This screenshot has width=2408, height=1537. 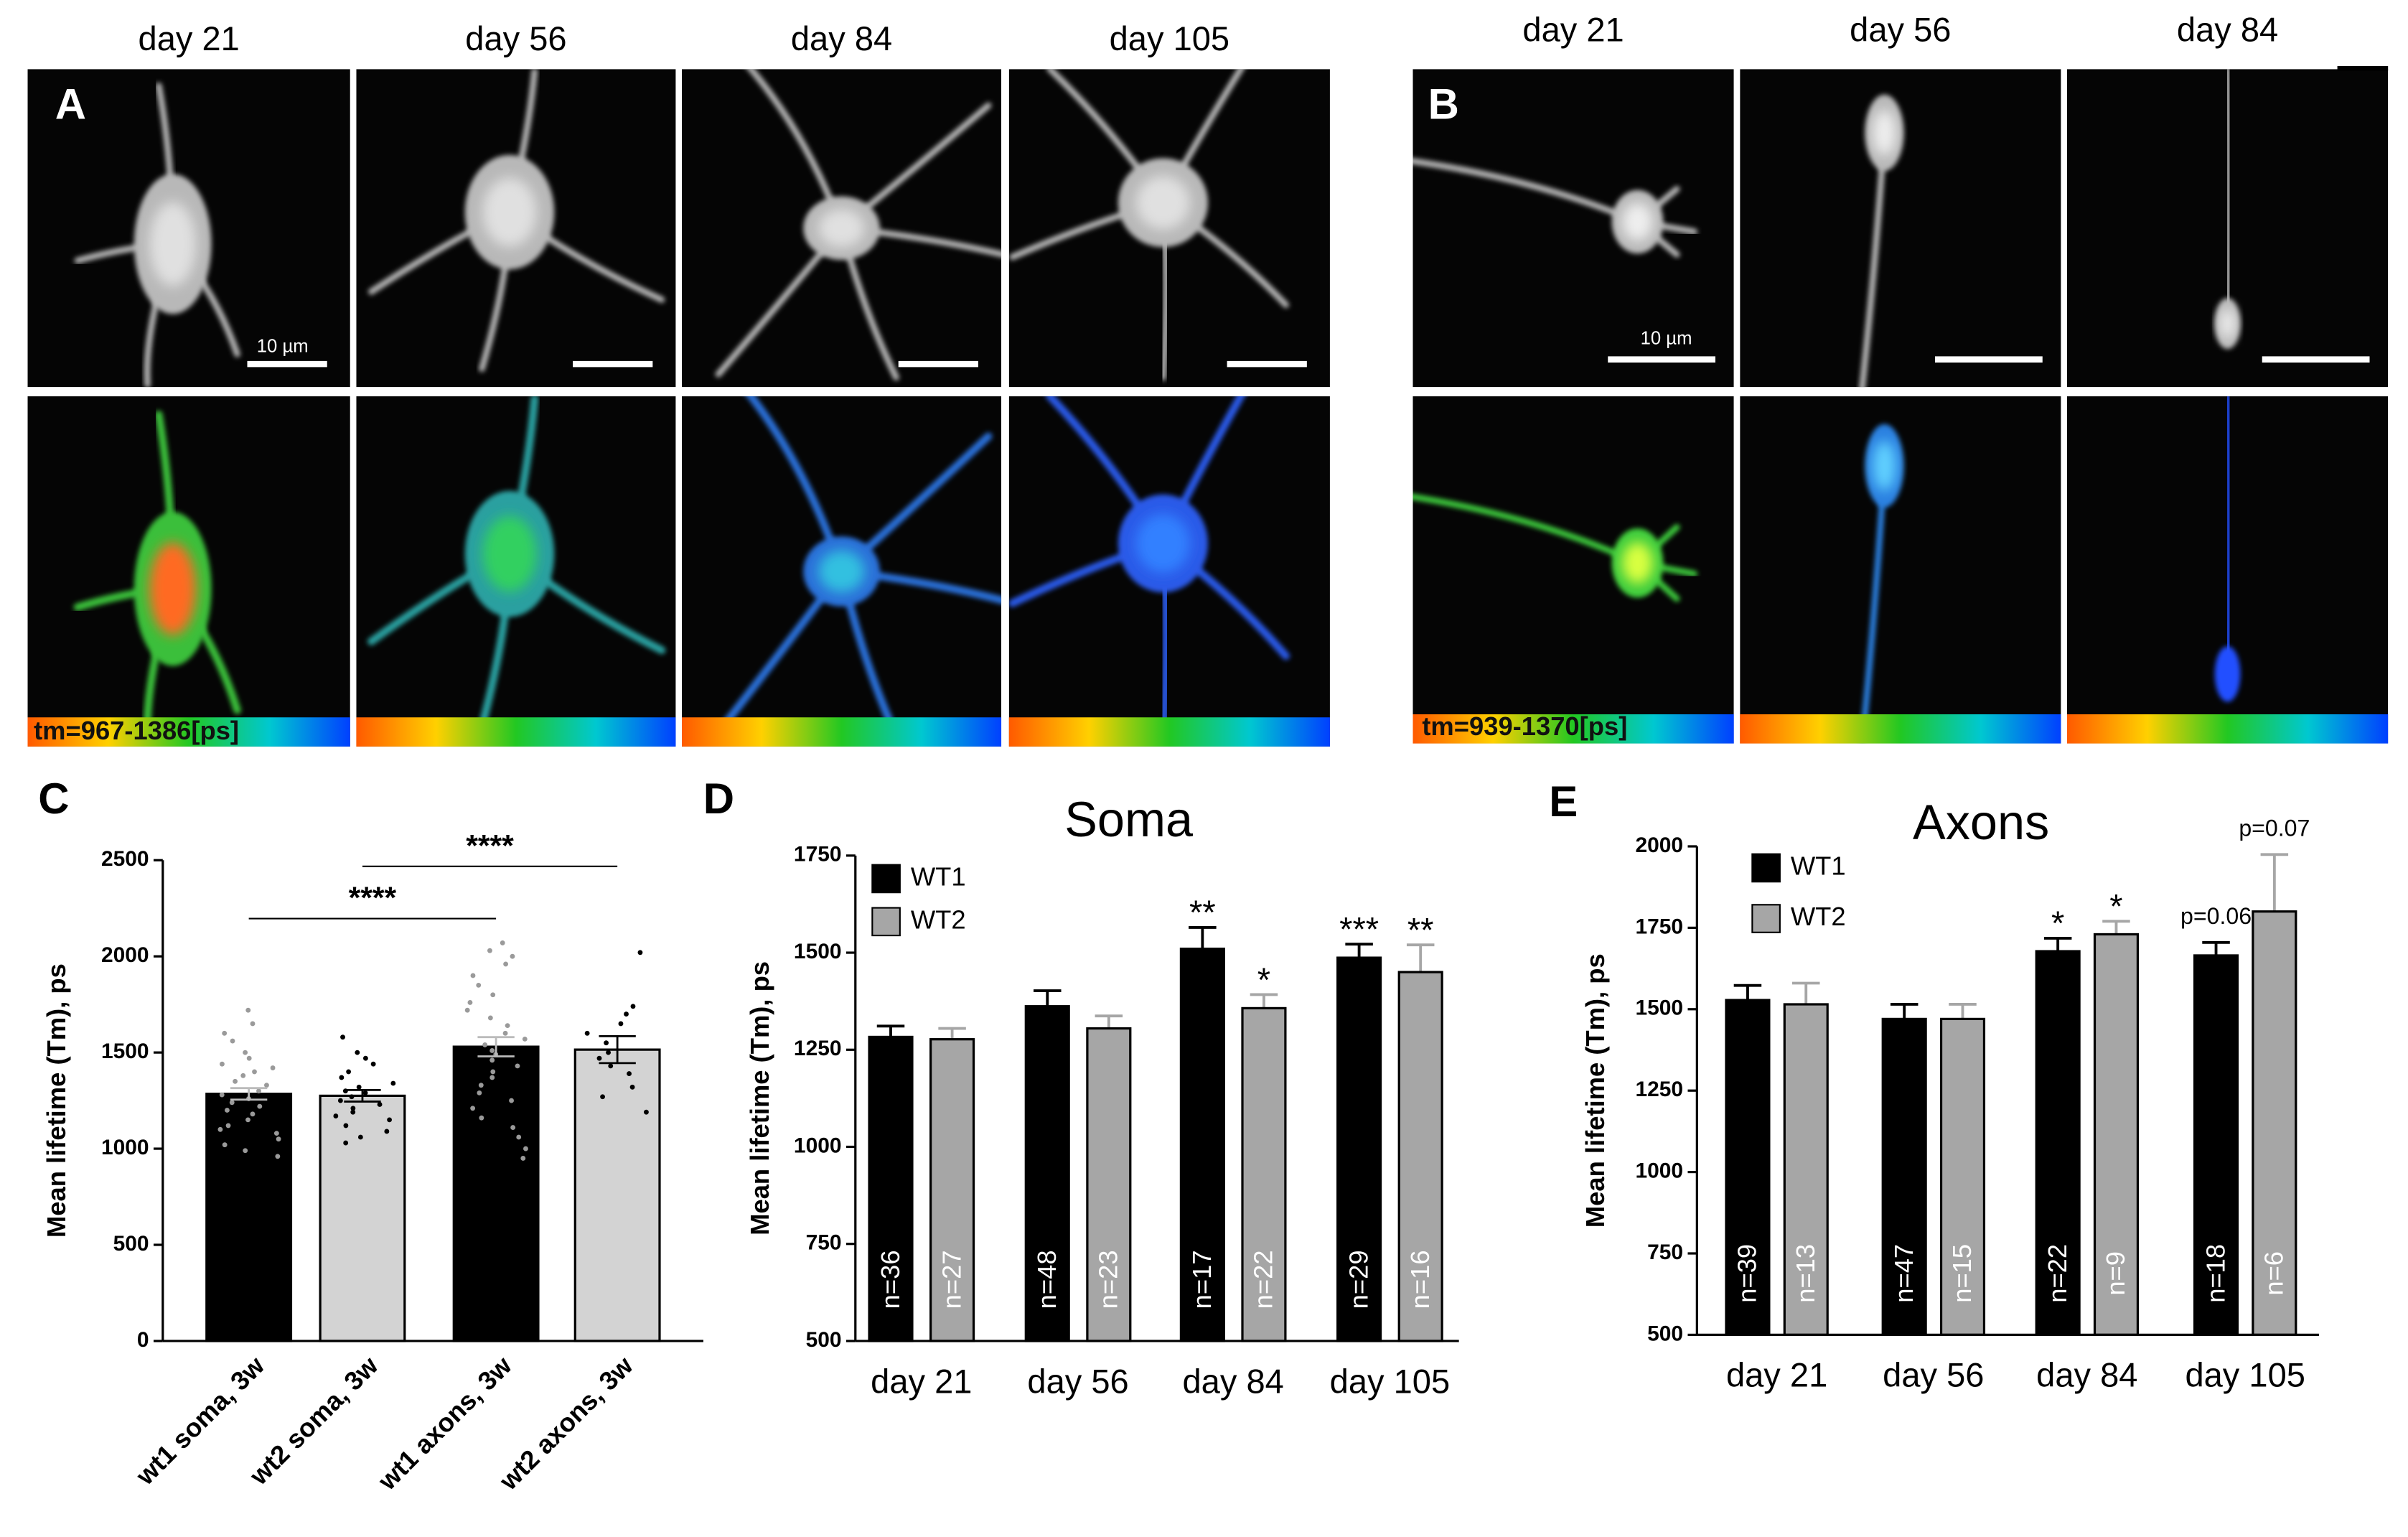 What do you see at coordinates (2274, 1273) in the screenshot?
I see `n-label: n=6` at bounding box center [2274, 1273].